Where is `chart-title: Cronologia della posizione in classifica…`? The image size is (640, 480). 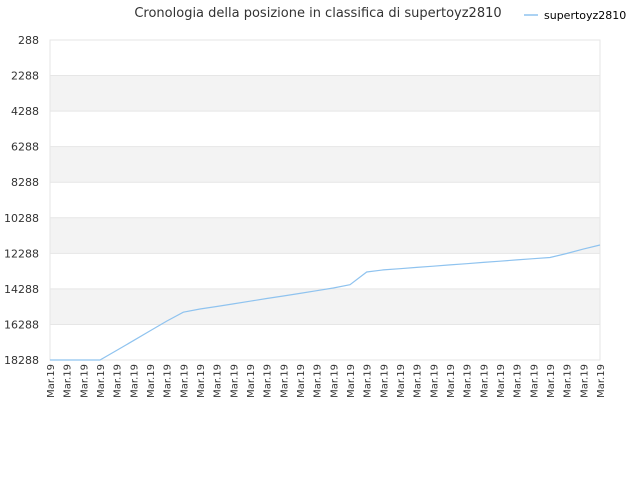 chart-title: Cronologia della posizione in classifica… is located at coordinates (317, 13).